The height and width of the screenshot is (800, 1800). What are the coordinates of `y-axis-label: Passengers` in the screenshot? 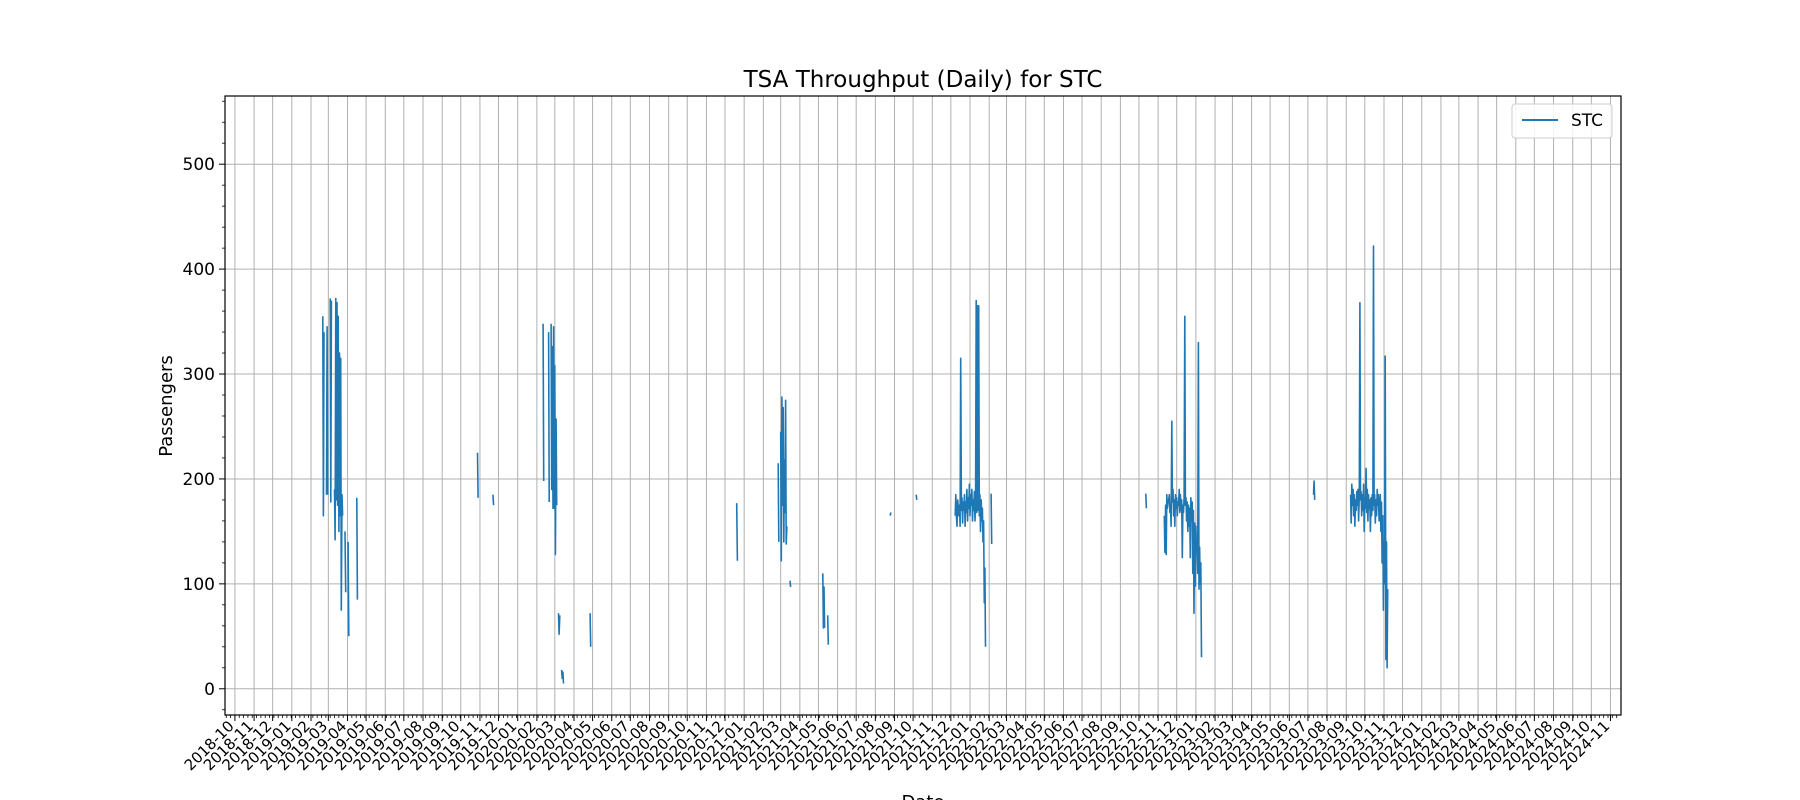 It's located at (166, 406).